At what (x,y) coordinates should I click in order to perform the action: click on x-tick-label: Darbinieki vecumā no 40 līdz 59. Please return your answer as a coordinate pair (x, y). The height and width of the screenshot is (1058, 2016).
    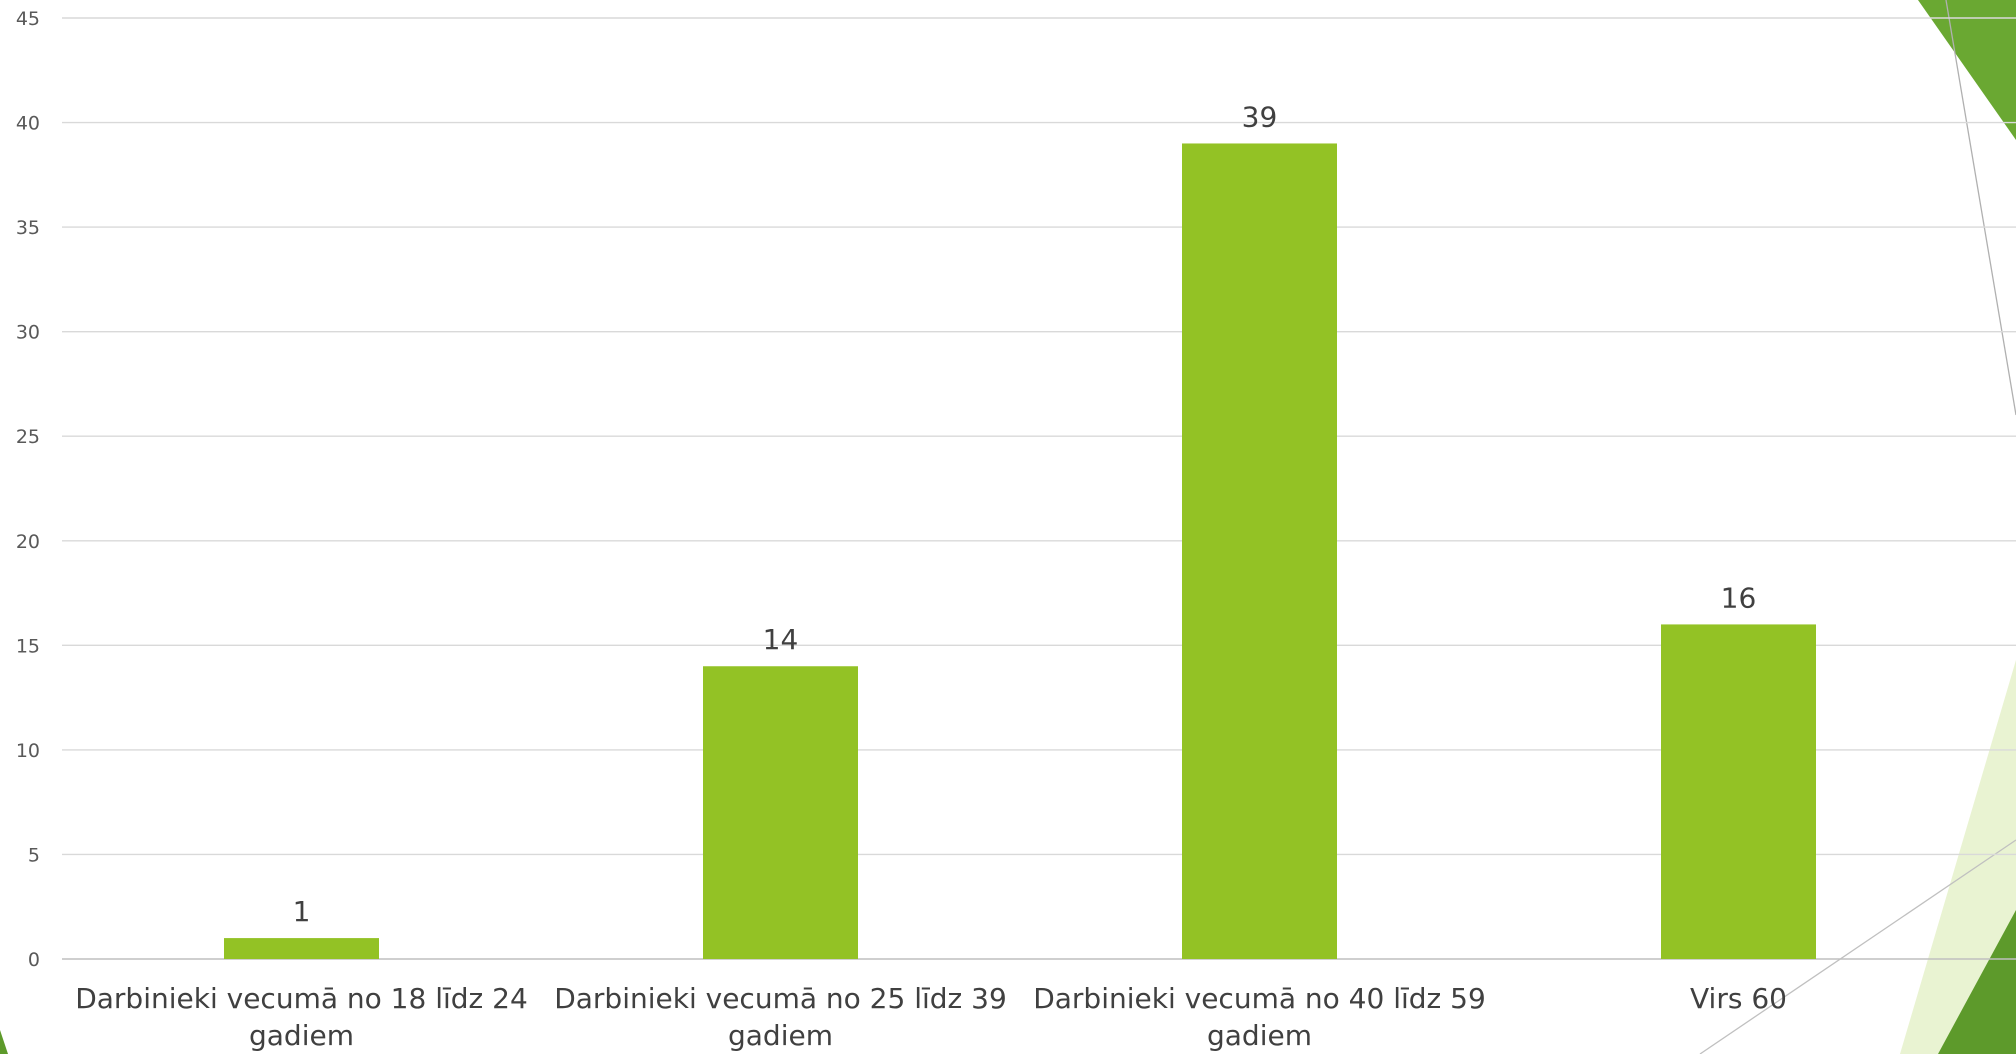
    Looking at the image, I should click on (1259, 998).